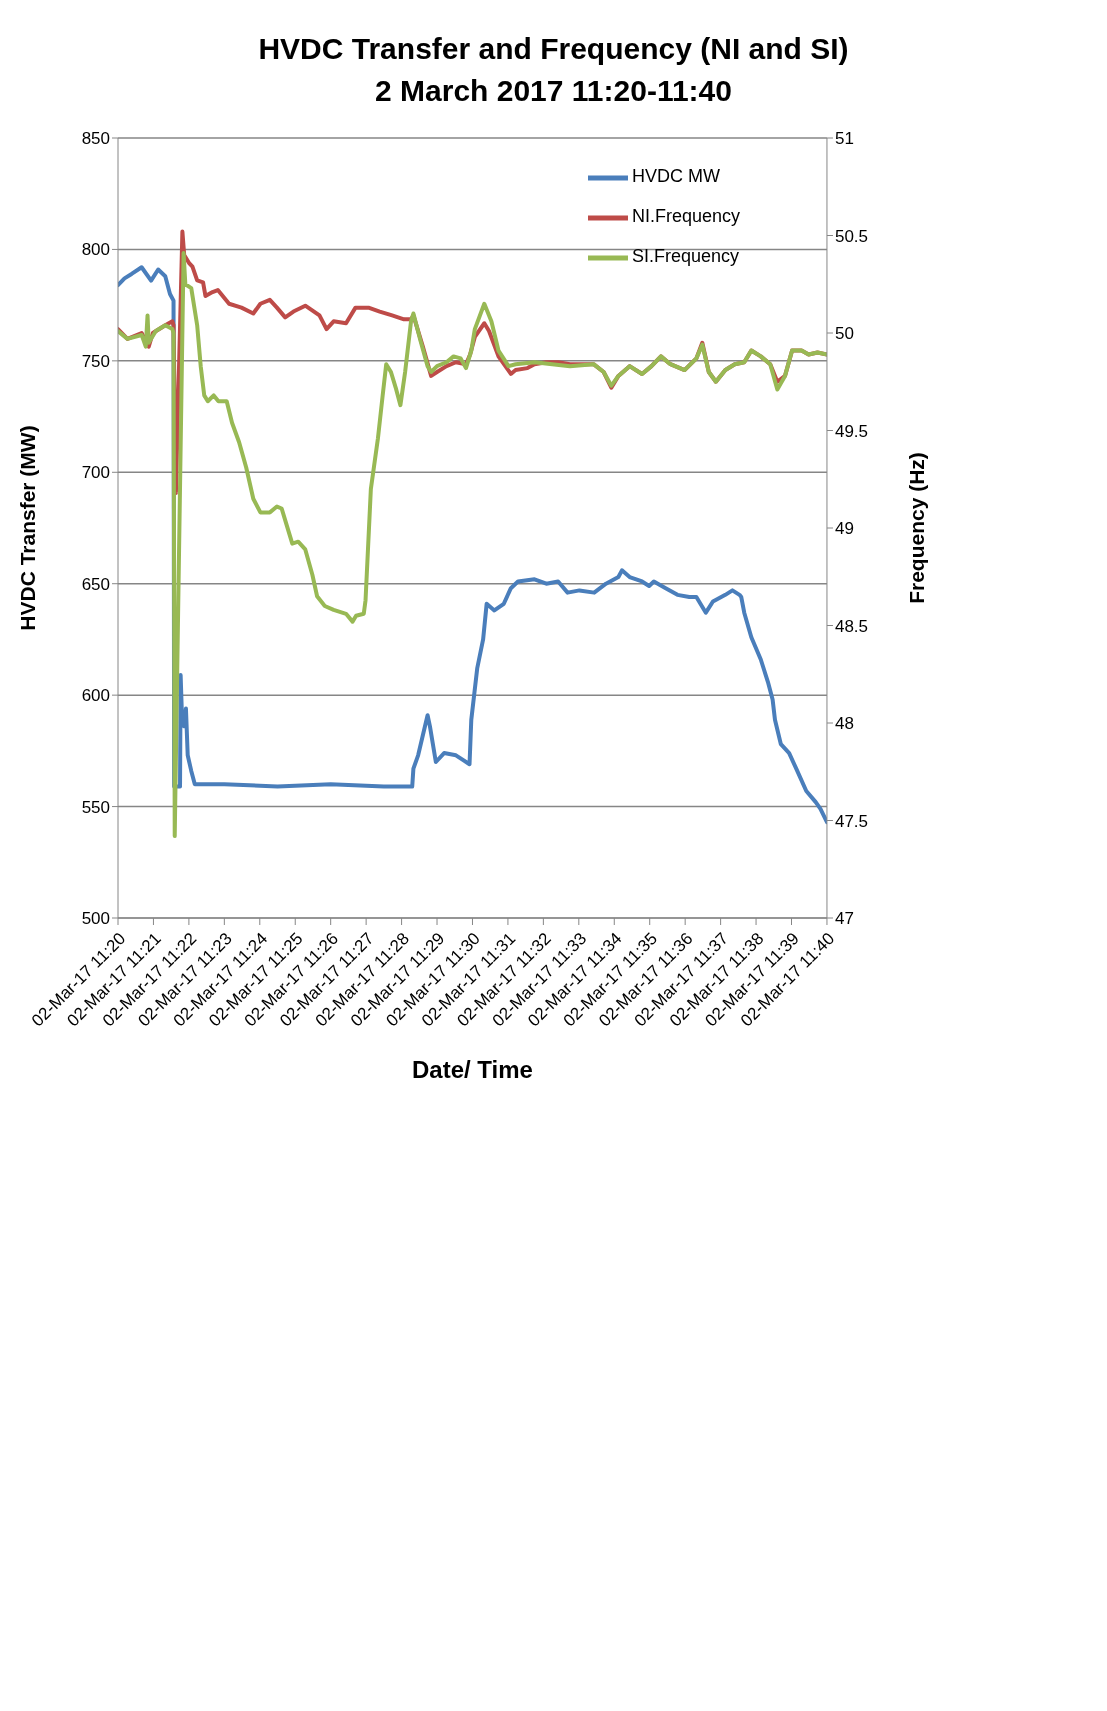 Image resolution: width=1107 pixels, height=1711 pixels. I want to click on y2-tick-label: 47, so click(844, 919).